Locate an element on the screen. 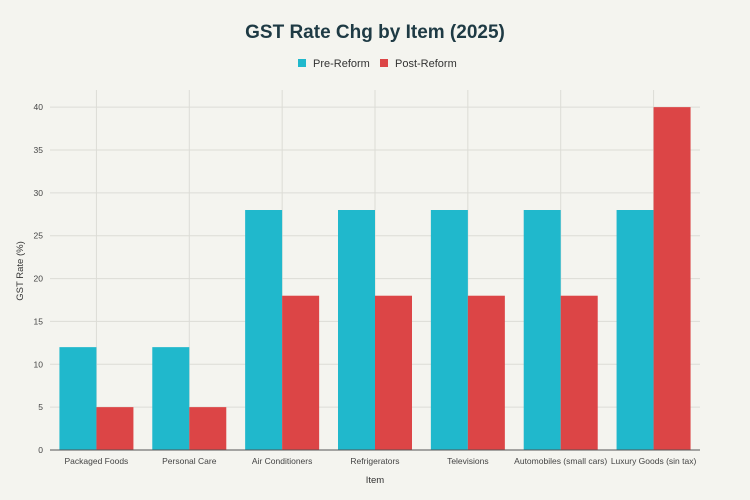 The height and width of the screenshot is (500, 750). y-tick-label: 20 is located at coordinates (39, 279).